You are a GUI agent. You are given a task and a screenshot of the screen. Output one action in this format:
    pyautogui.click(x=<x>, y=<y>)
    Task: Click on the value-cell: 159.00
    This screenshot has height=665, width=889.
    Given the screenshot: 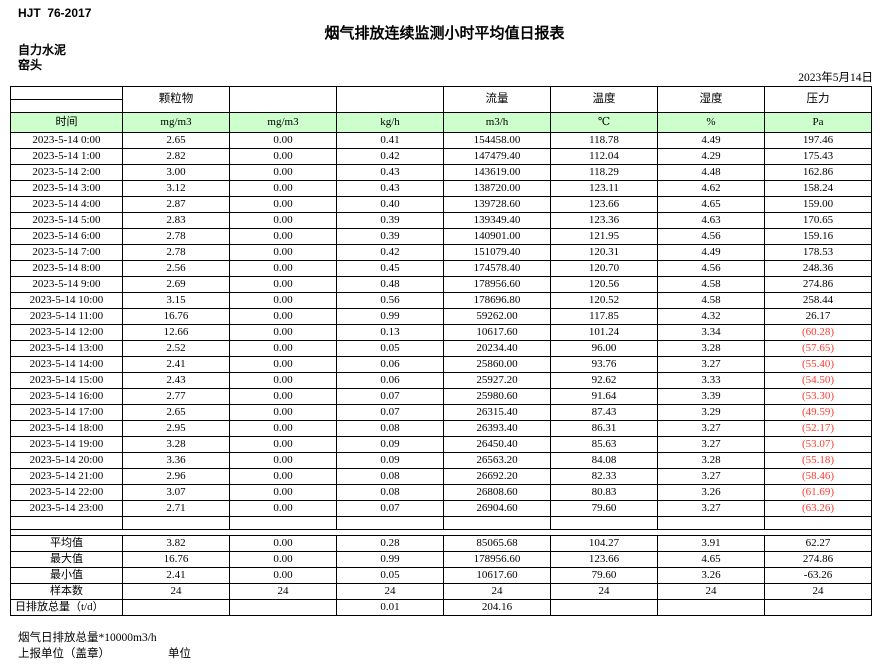 What is the action you would take?
    pyautogui.click(x=818, y=204)
    